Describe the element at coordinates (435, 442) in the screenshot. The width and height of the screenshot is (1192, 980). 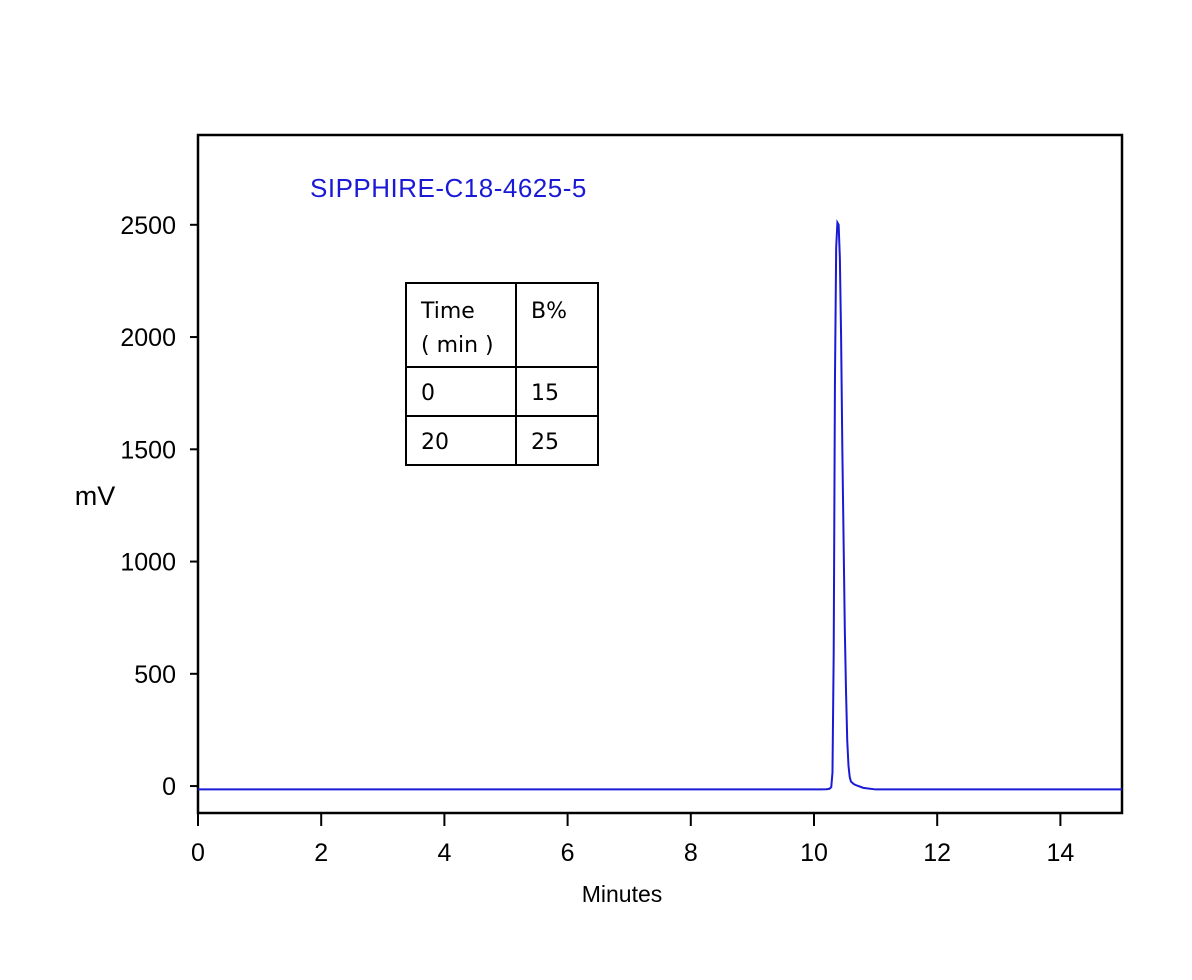
I see `table-cell: 20` at that location.